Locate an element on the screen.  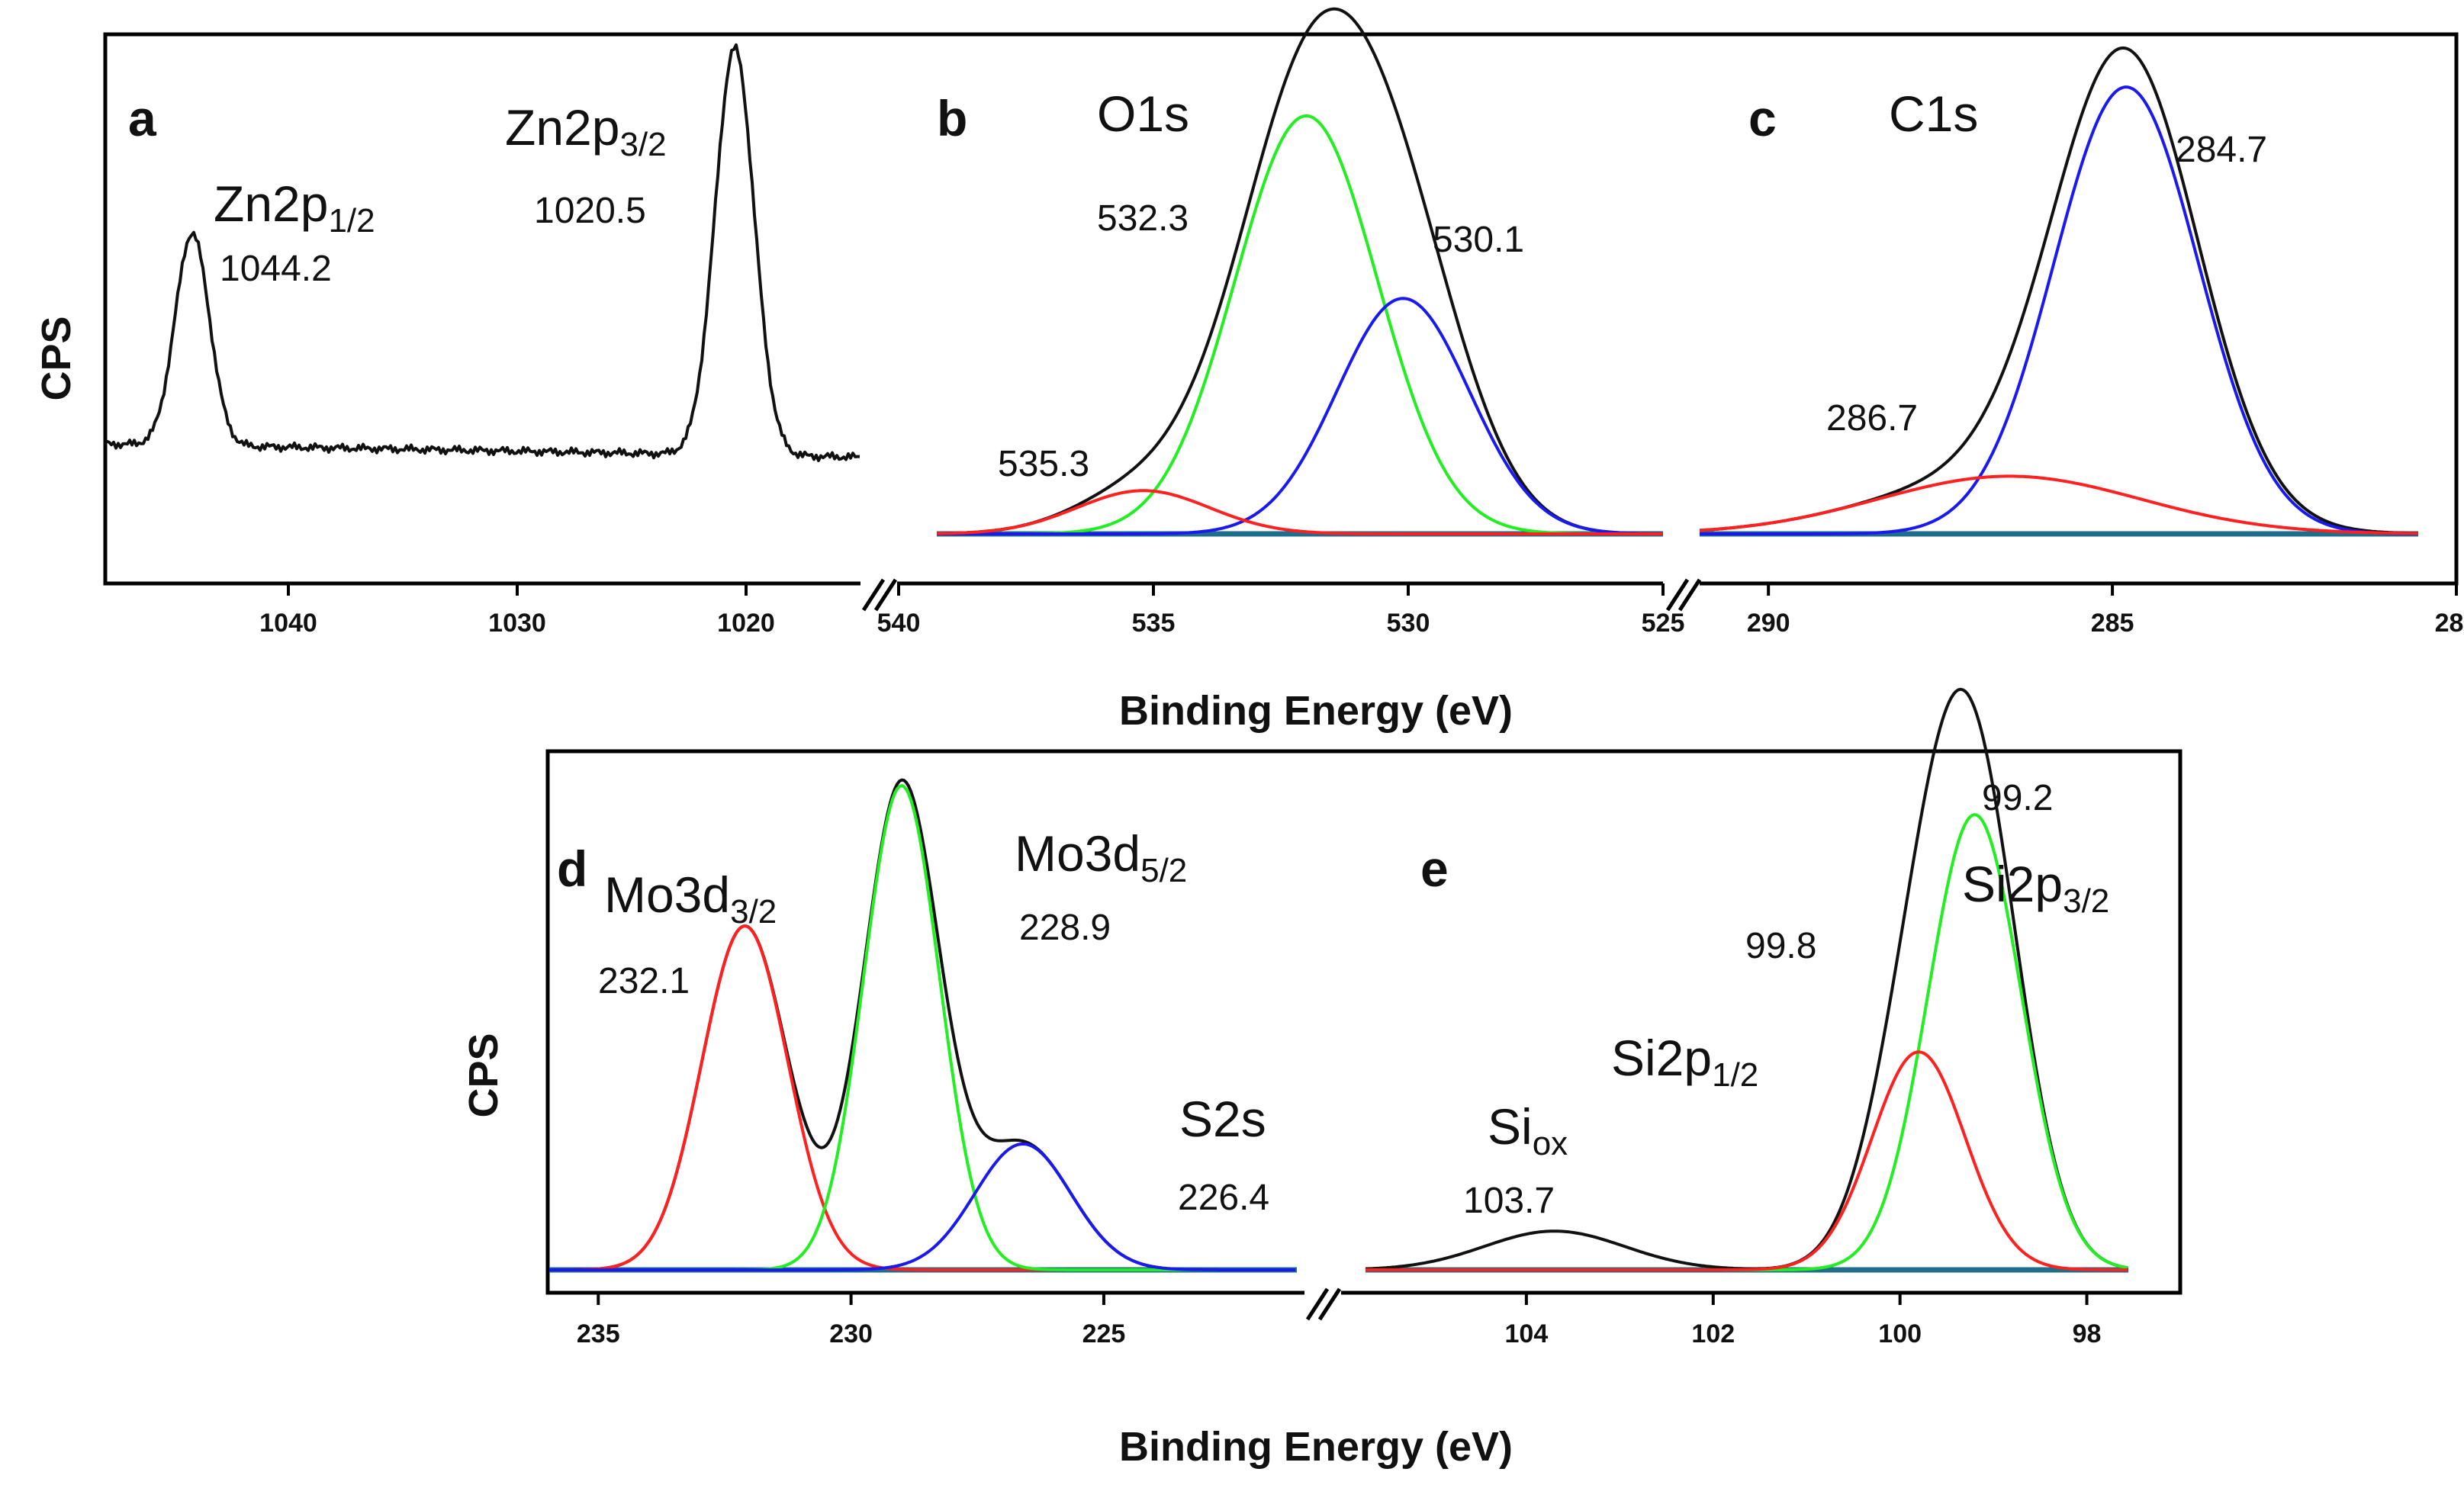
panel-letter-c: c is located at coordinates (1762, 118).